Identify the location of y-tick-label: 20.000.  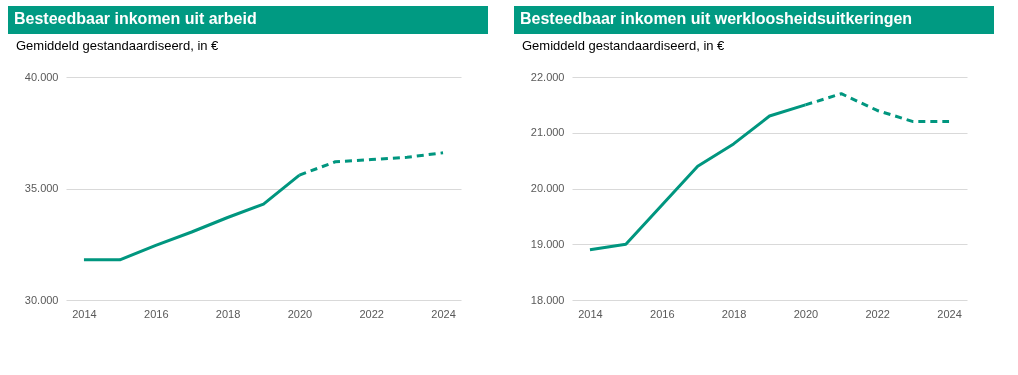
(547, 188).